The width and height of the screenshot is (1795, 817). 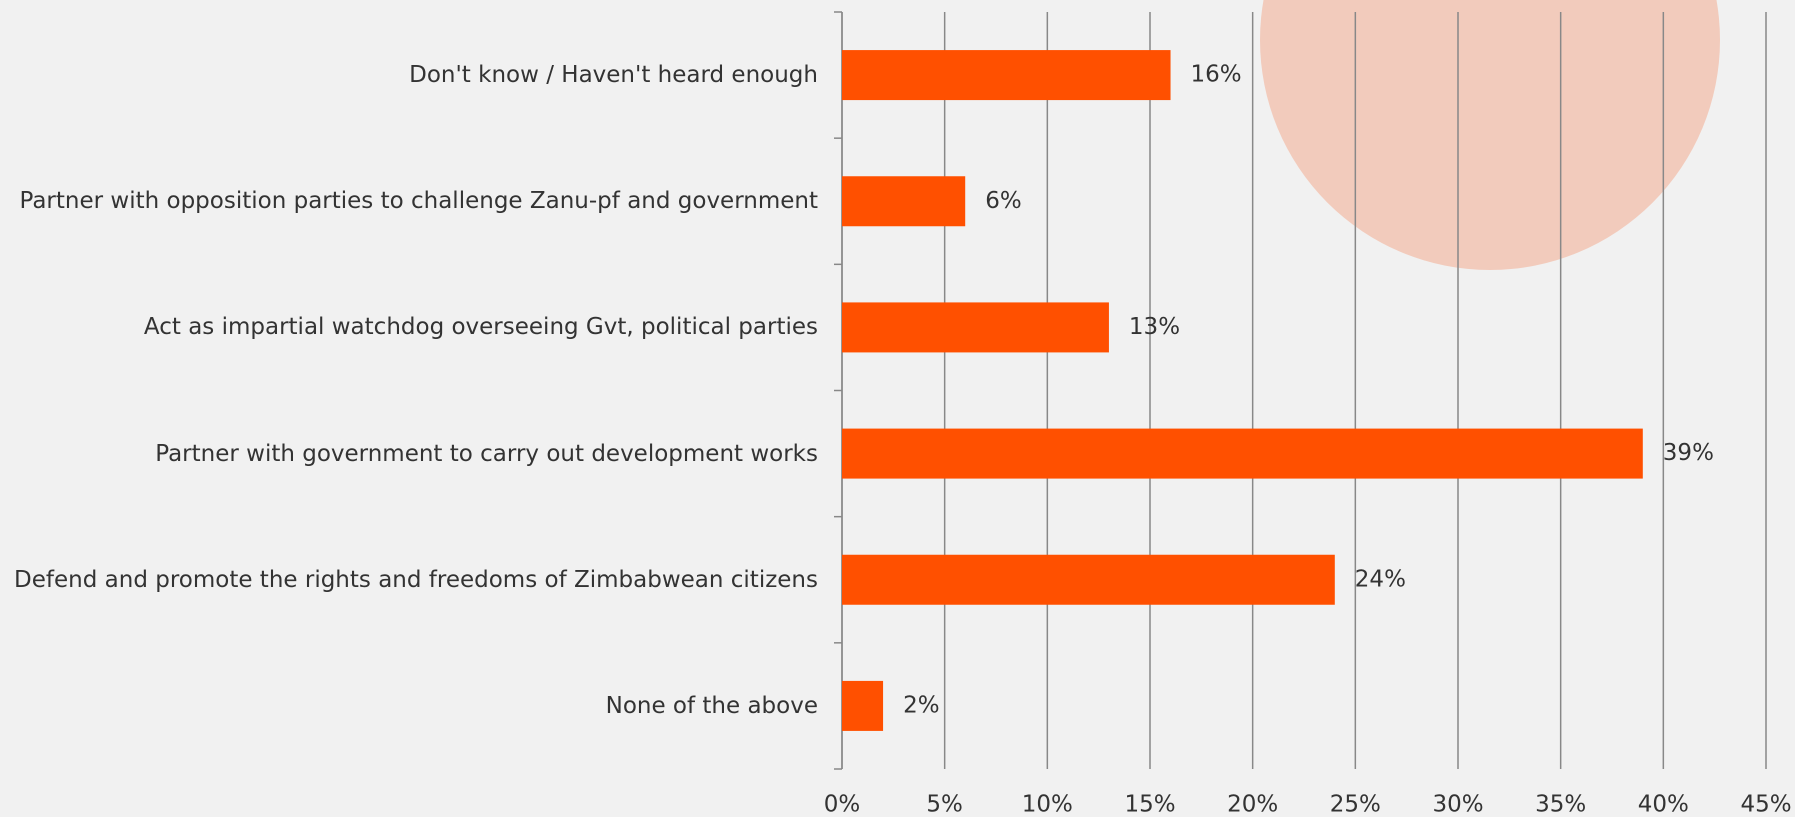 What do you see at coordinates (1149, 804) in the screenshot?
I see `x-tick-label: 15%` at bounding box center [1149, 804].